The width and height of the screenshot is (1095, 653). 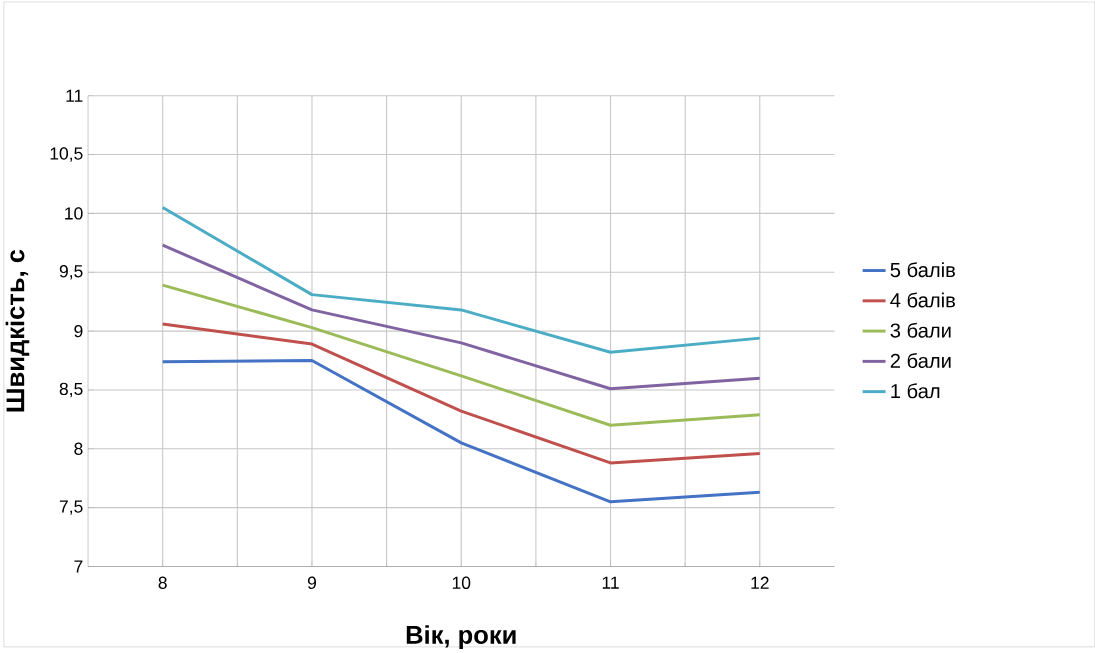 I want to click on x-tick-label: 12, so click(x=760, y=582).